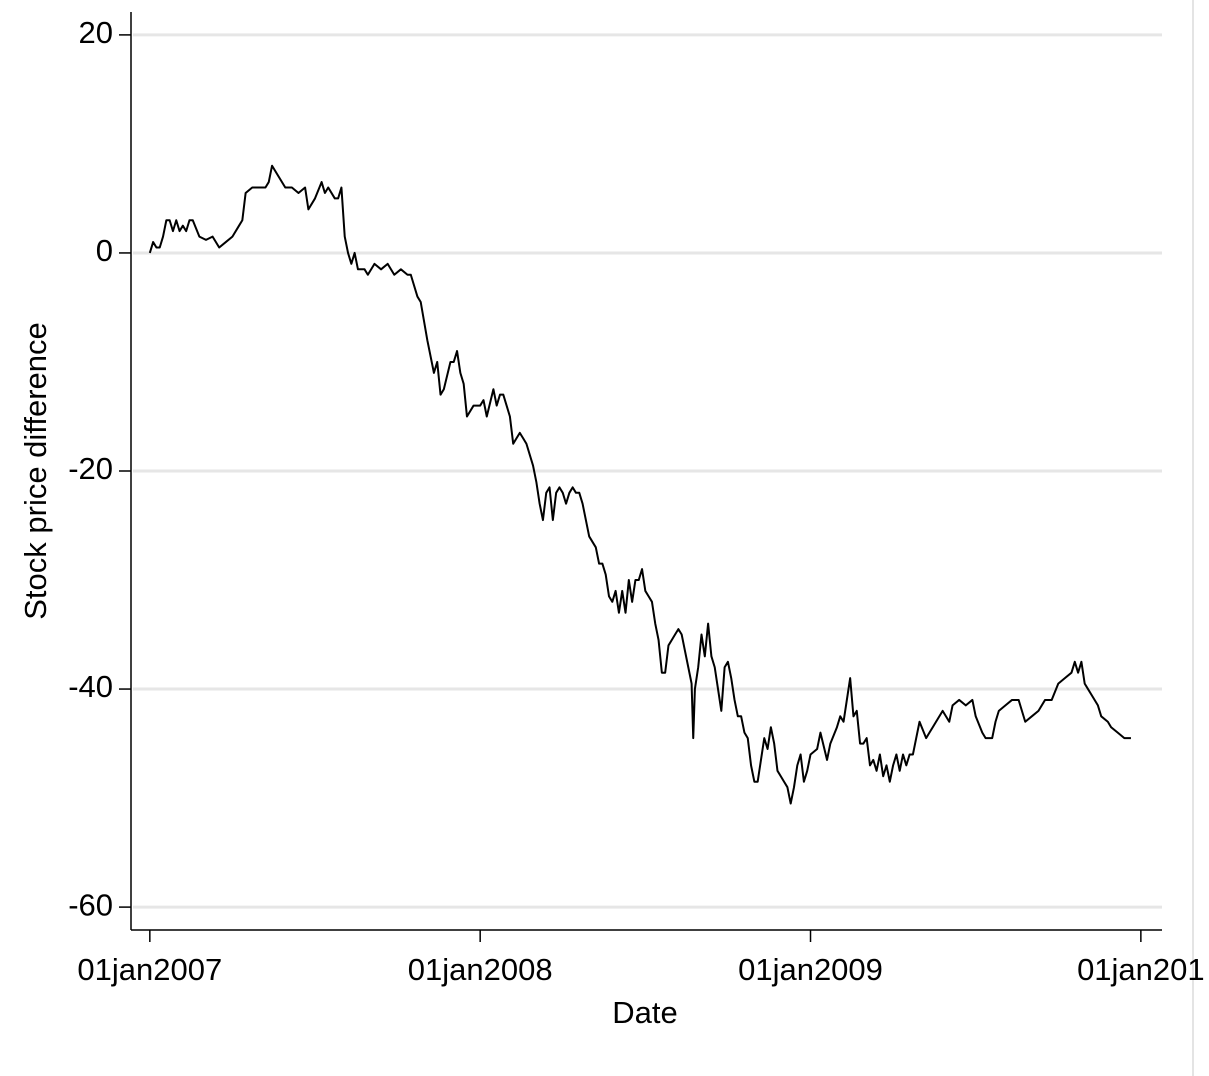  Describe the element at coordinates (149, 969) in the screenshot. I see `x-tick-label: 01jan2007` at that location.